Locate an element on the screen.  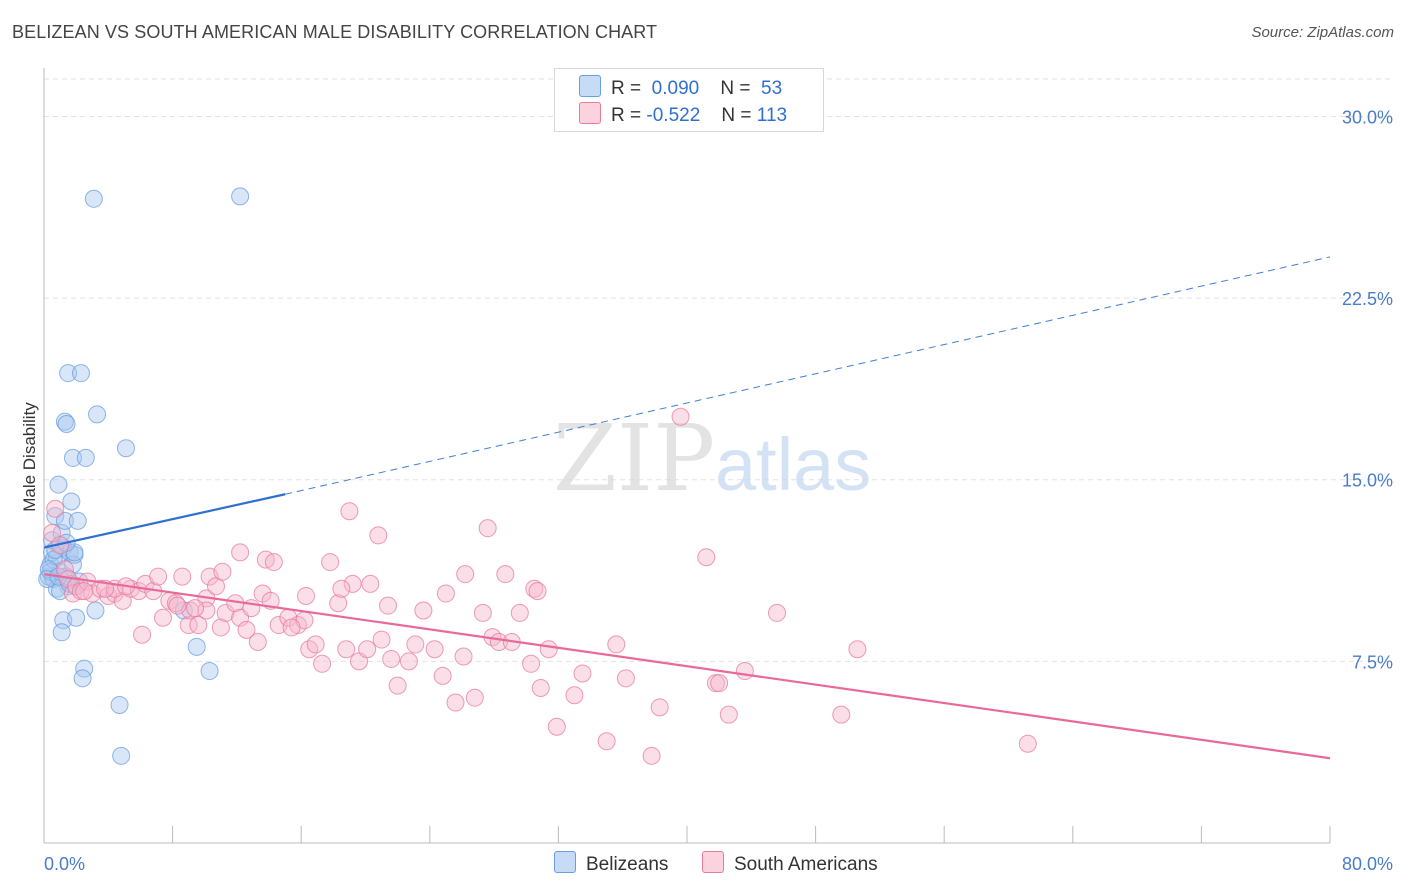
legend-n-value-belizeans: 53 is located at coordinates (772, 88).